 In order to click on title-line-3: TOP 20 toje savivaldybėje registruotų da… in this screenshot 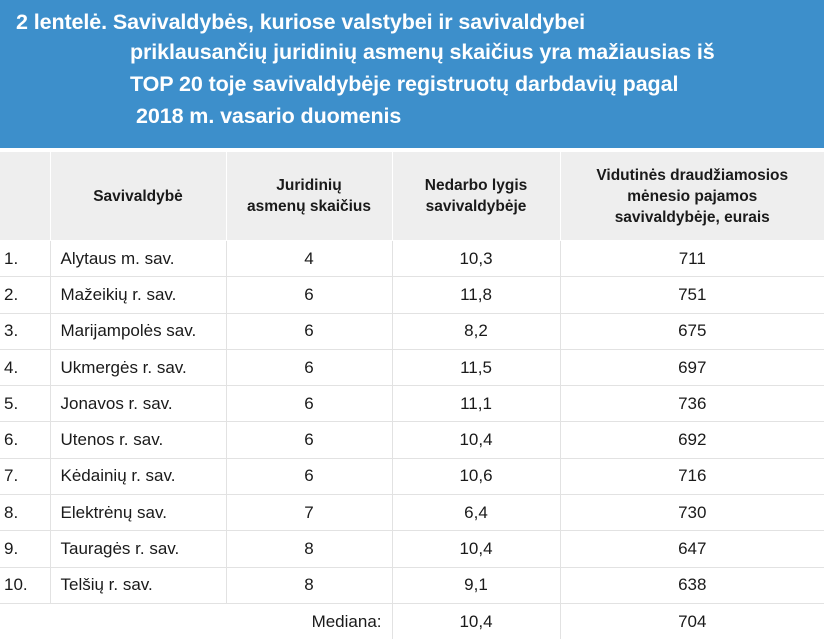, I will do `click(404, 84)`.